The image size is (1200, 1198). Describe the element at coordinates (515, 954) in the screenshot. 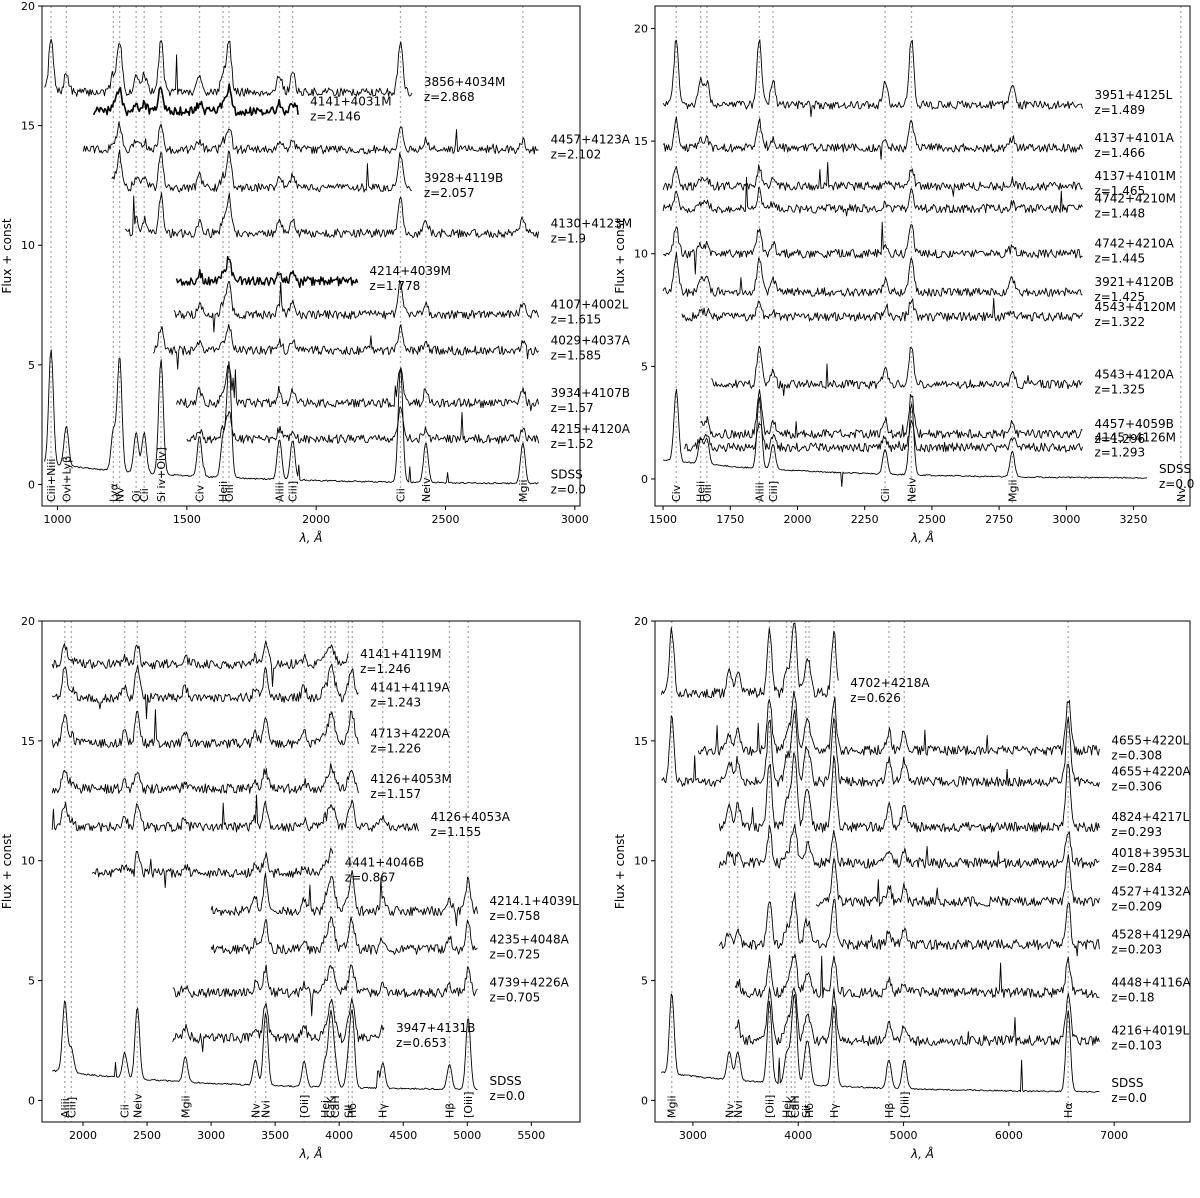

I see `spectrum-redshift: z=0.725` at that location.